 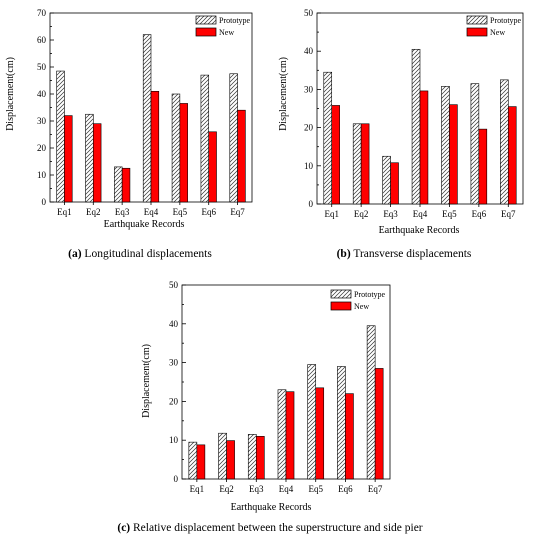 I want to click on chart-c-bar-eq4-prototype, so click(x=282, y=434).